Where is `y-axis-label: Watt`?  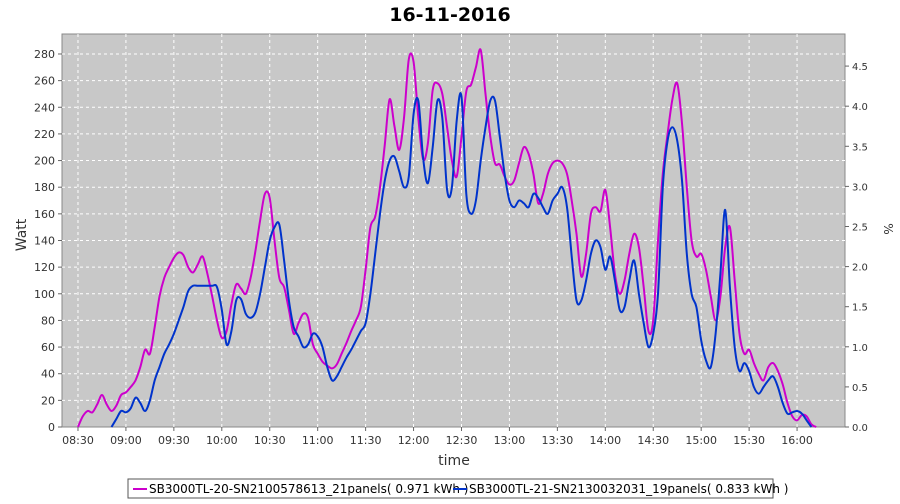
y-axis-label: Watt is located at coordinates (22, 234).